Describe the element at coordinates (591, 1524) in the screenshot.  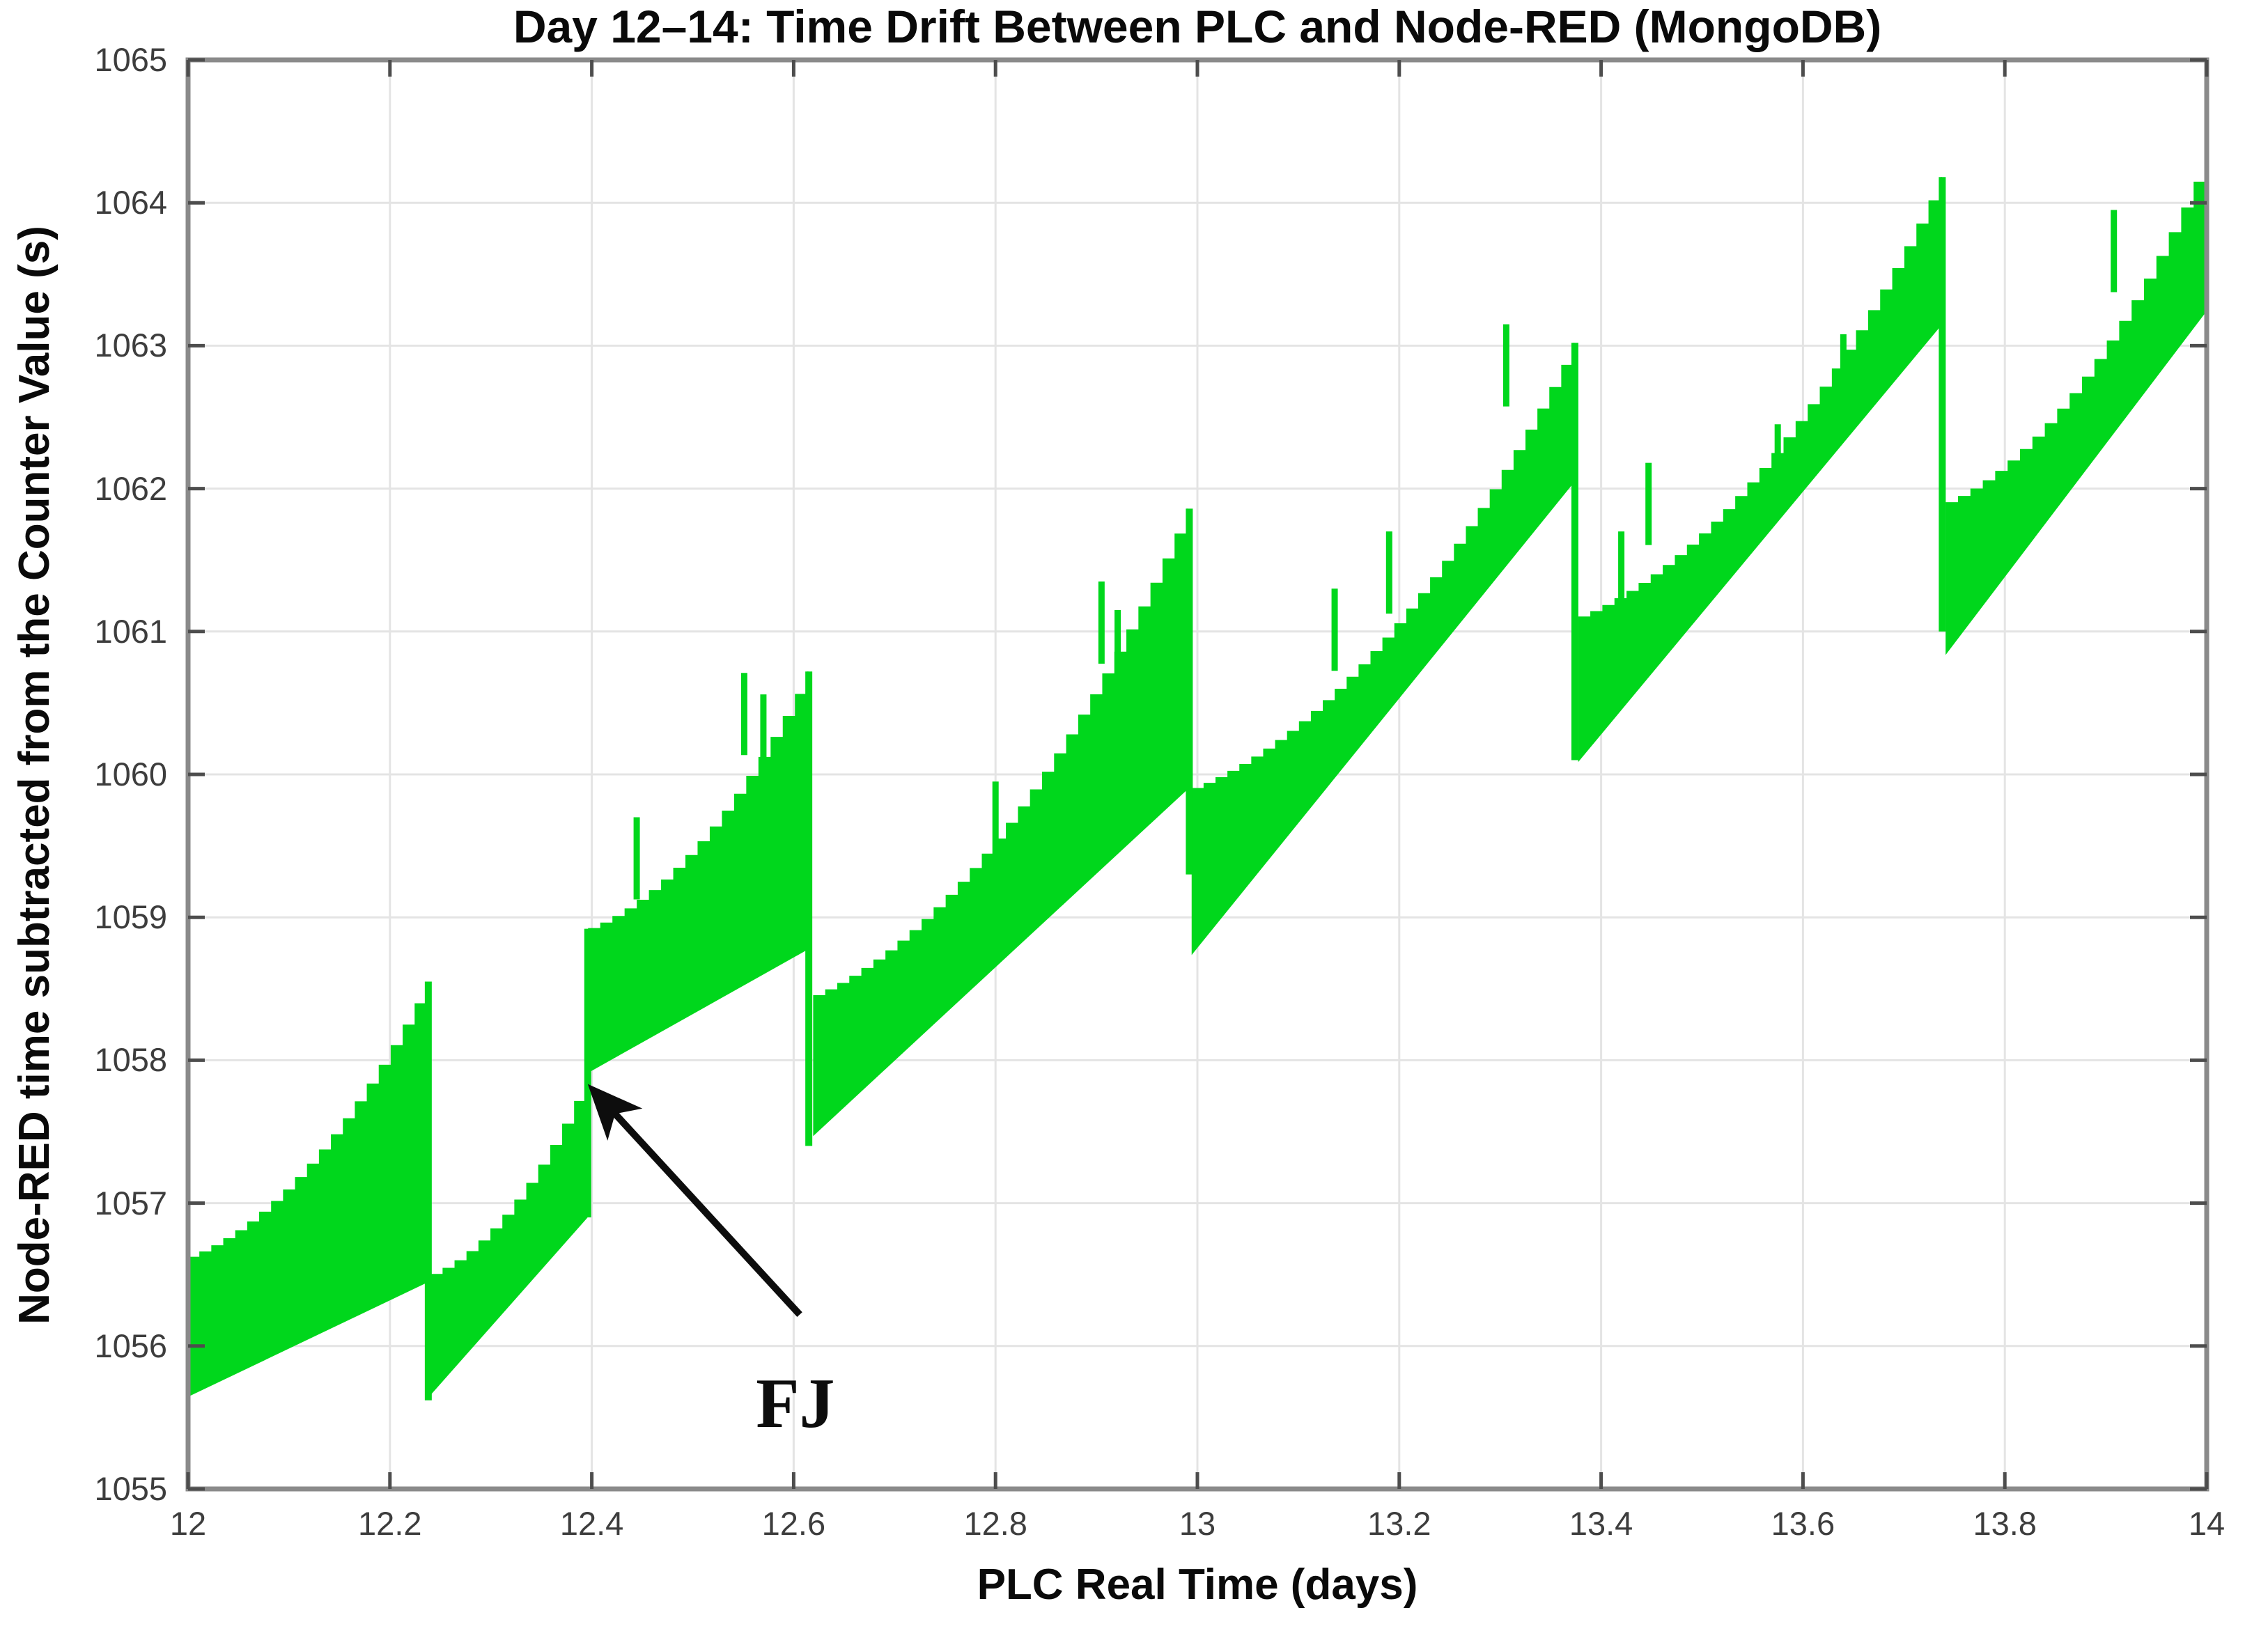
I see `x-tick-label: 12.4` at that location.